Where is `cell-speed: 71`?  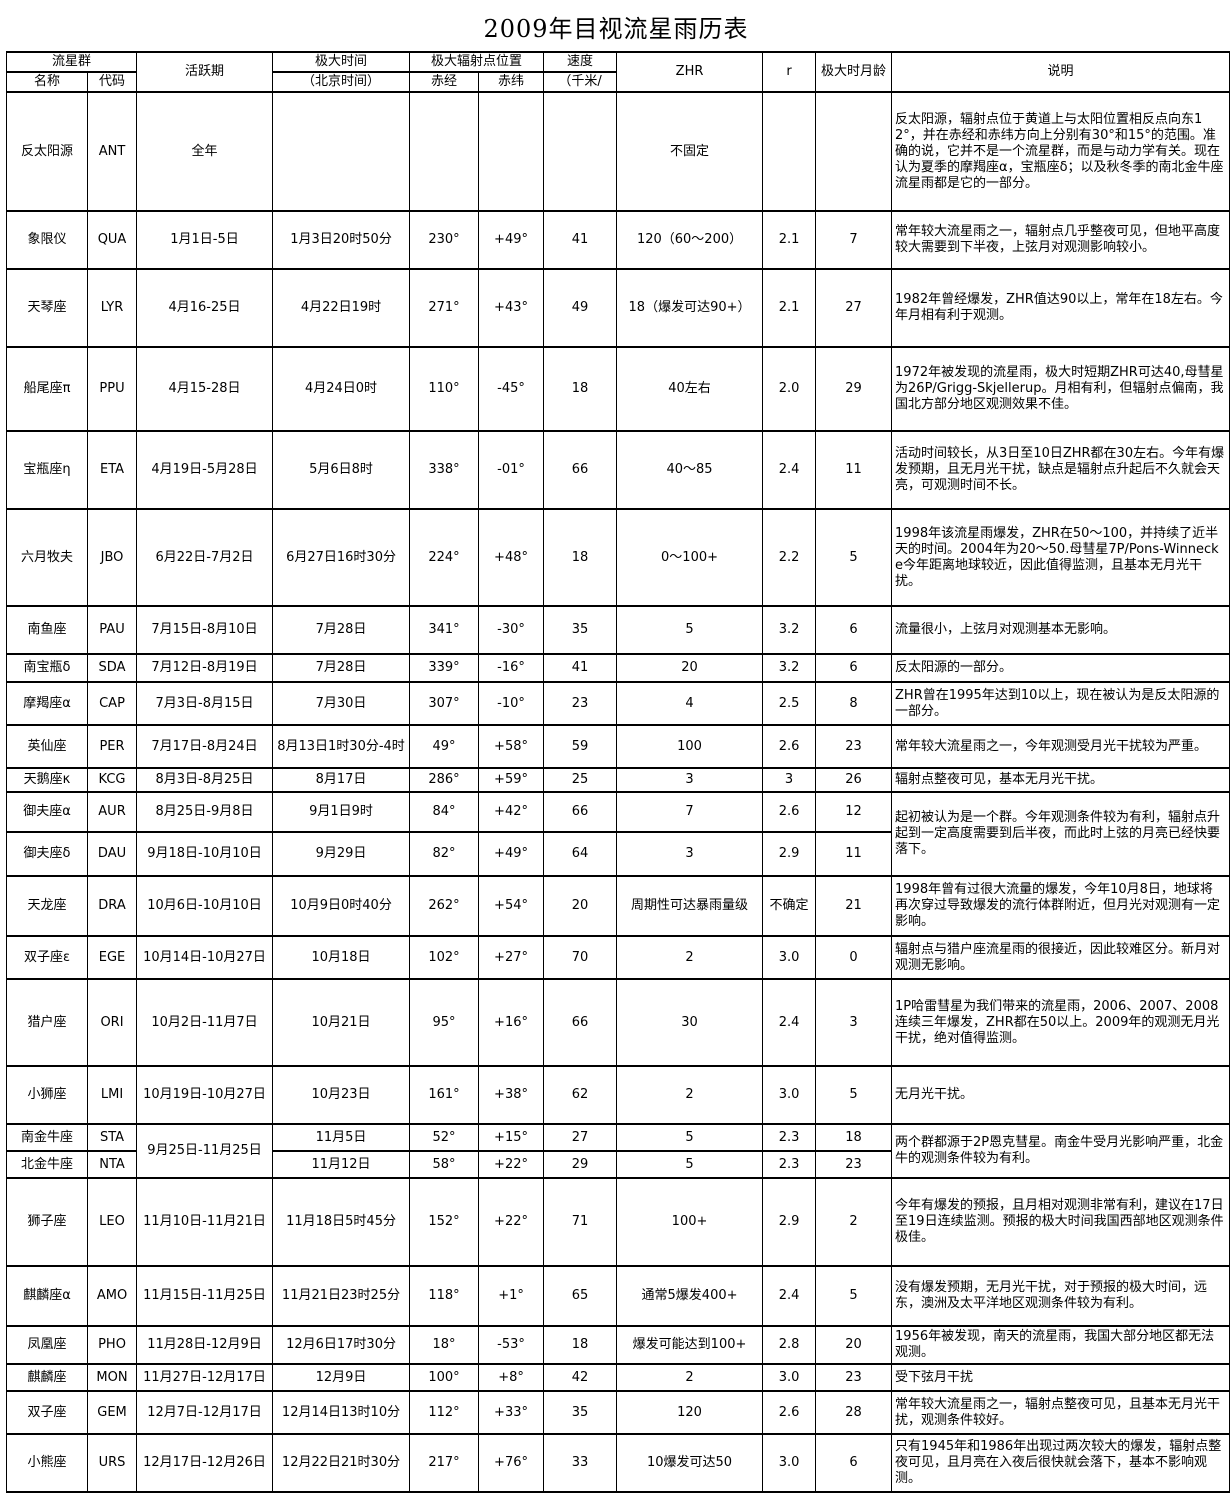 cell-speed: 71 is located at coordinates (580, 1222).